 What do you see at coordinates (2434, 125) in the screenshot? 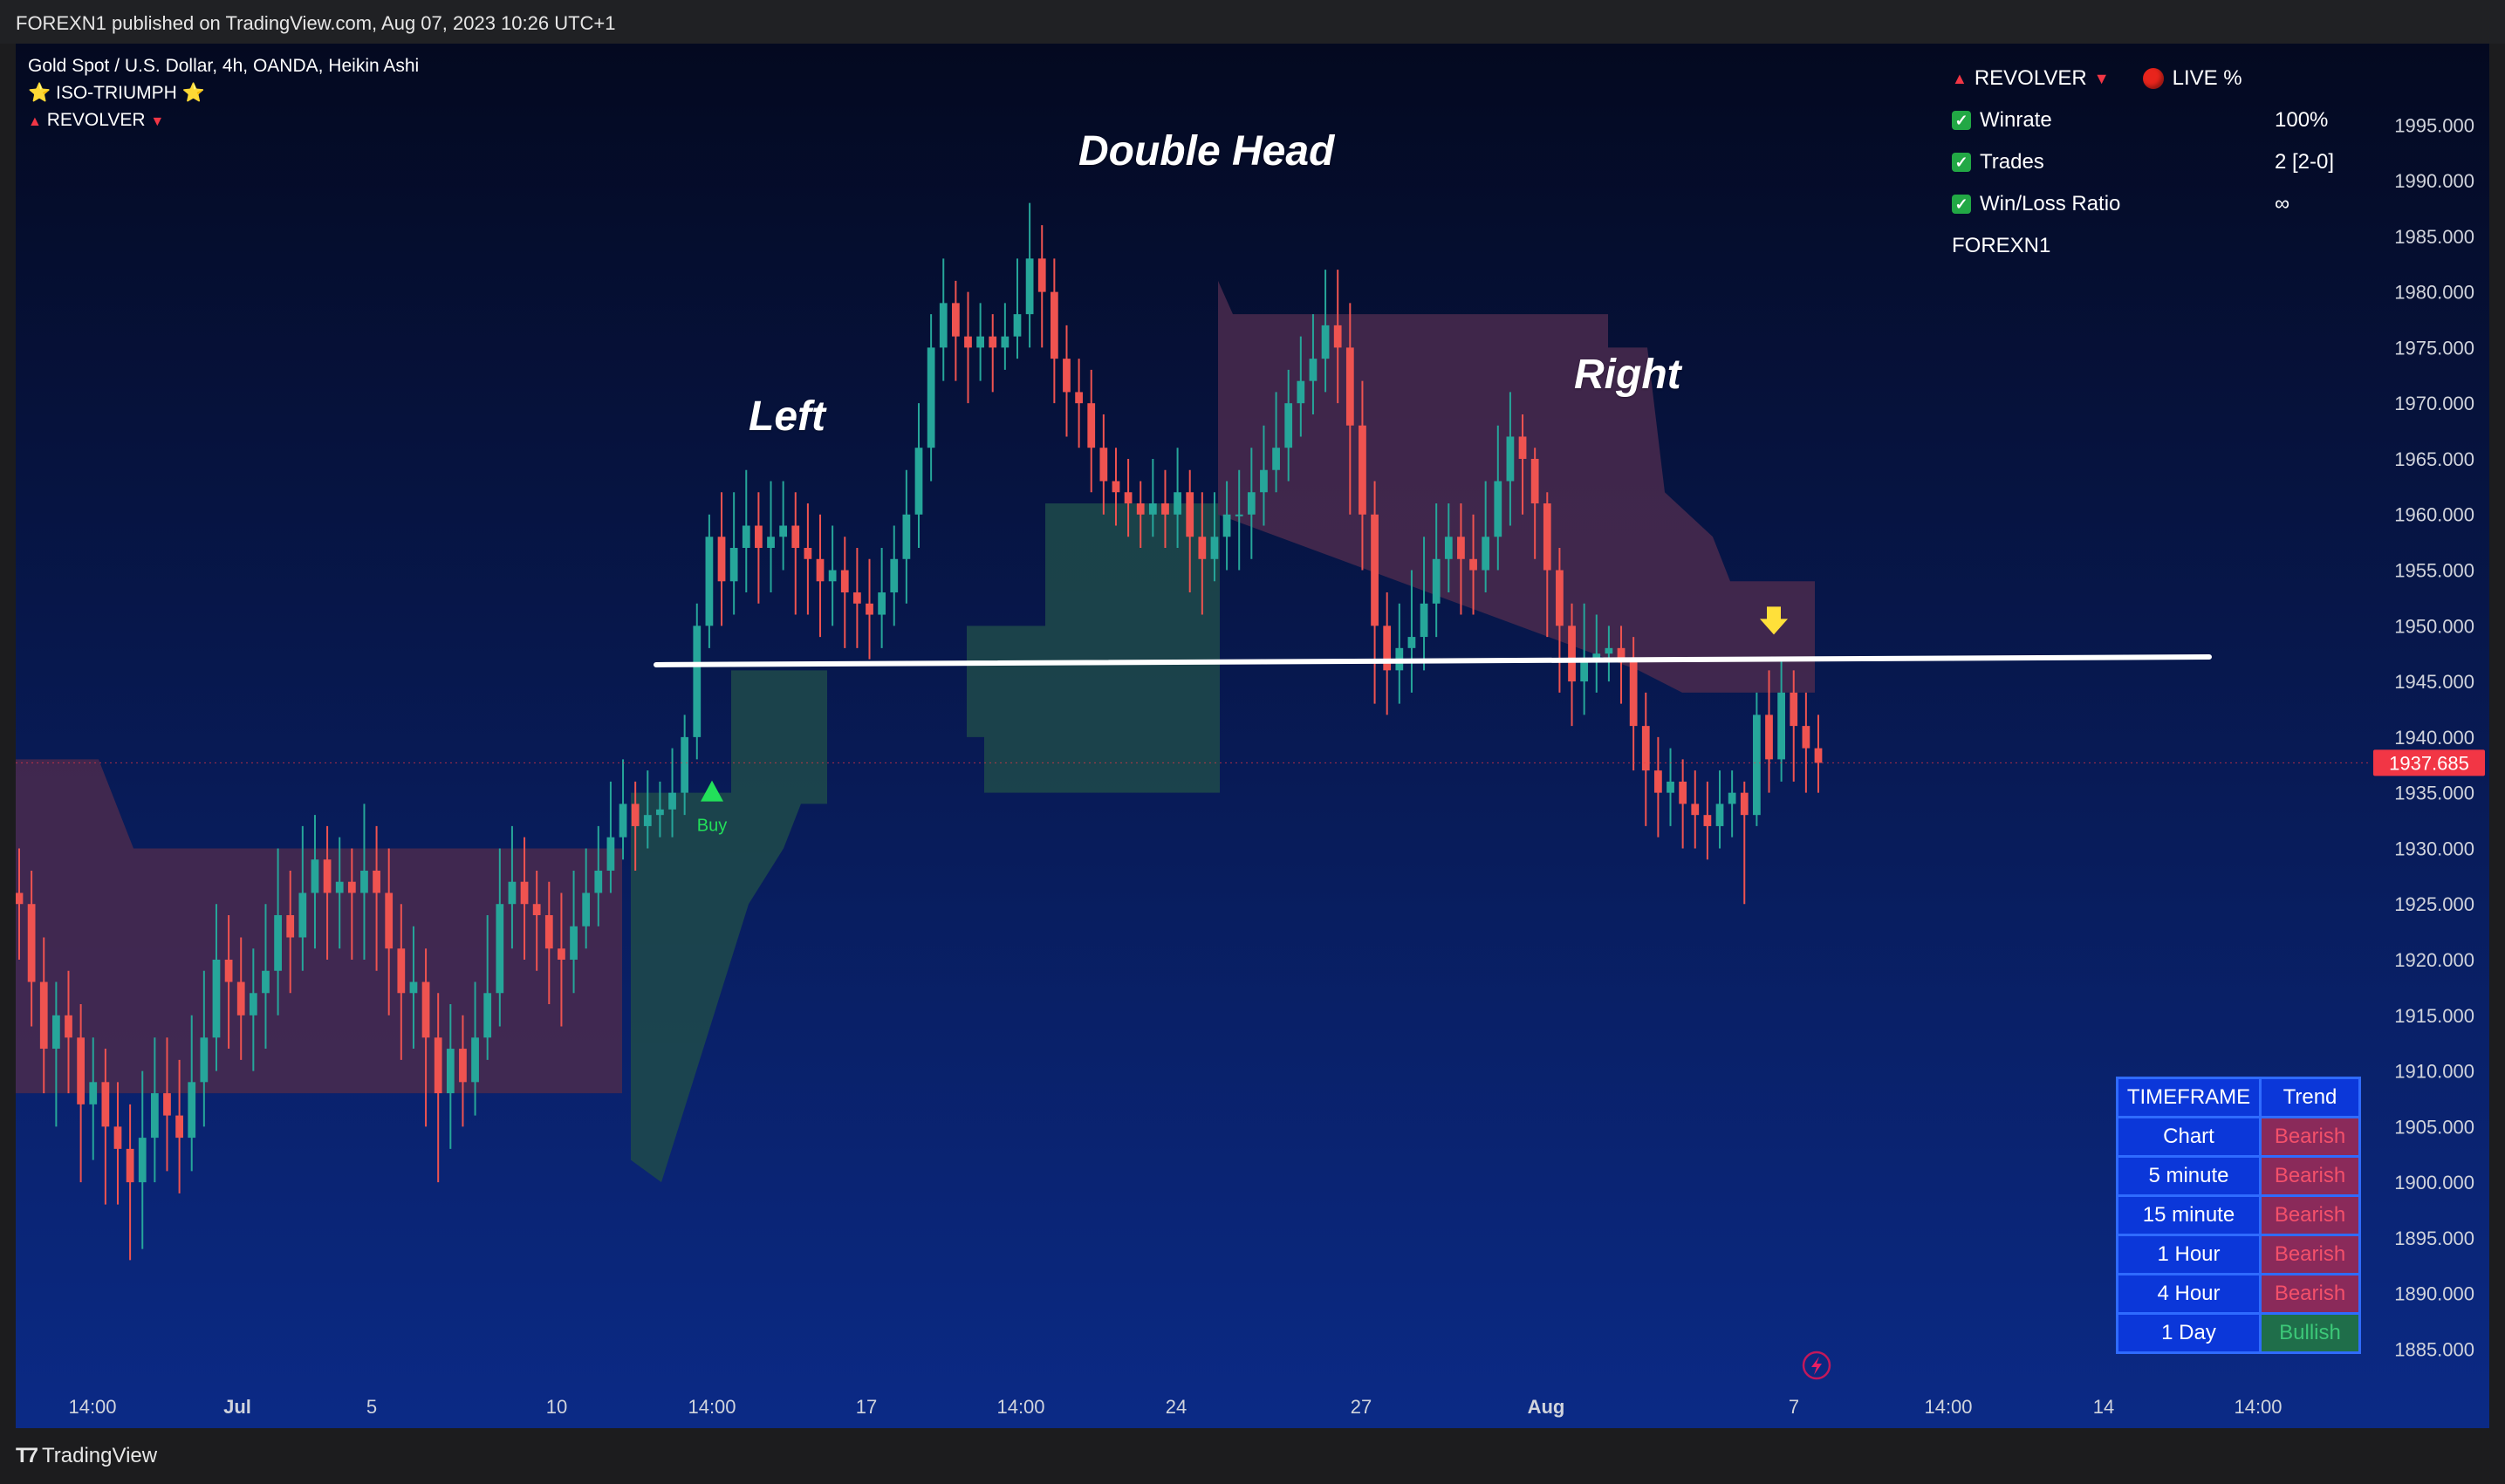
I see `price-tick-label: 1995.000` at bounding box center [2434, 125].